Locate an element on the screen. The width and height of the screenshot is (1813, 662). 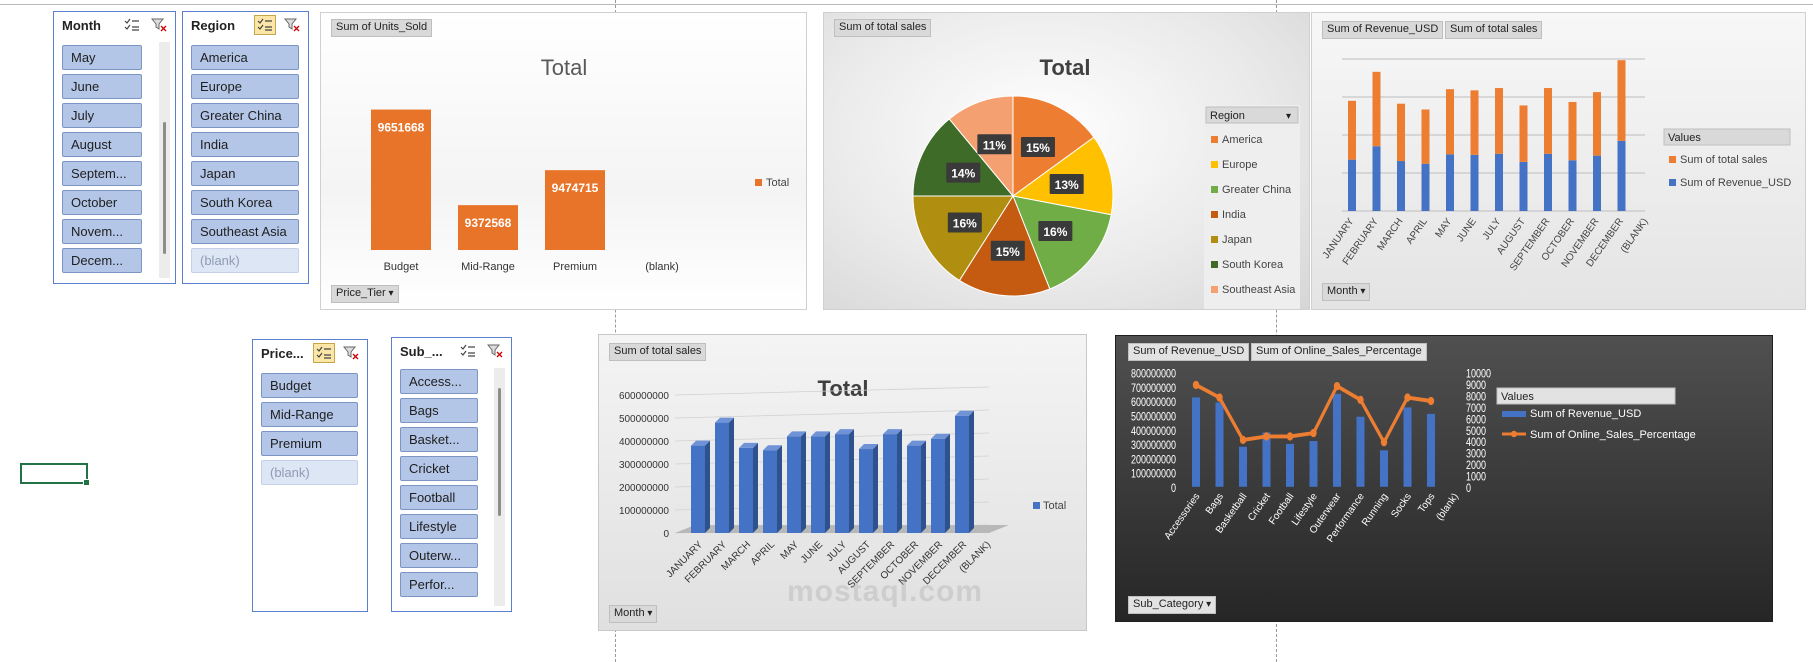
legend-label: Europe is located at coordinates (1239, 165).